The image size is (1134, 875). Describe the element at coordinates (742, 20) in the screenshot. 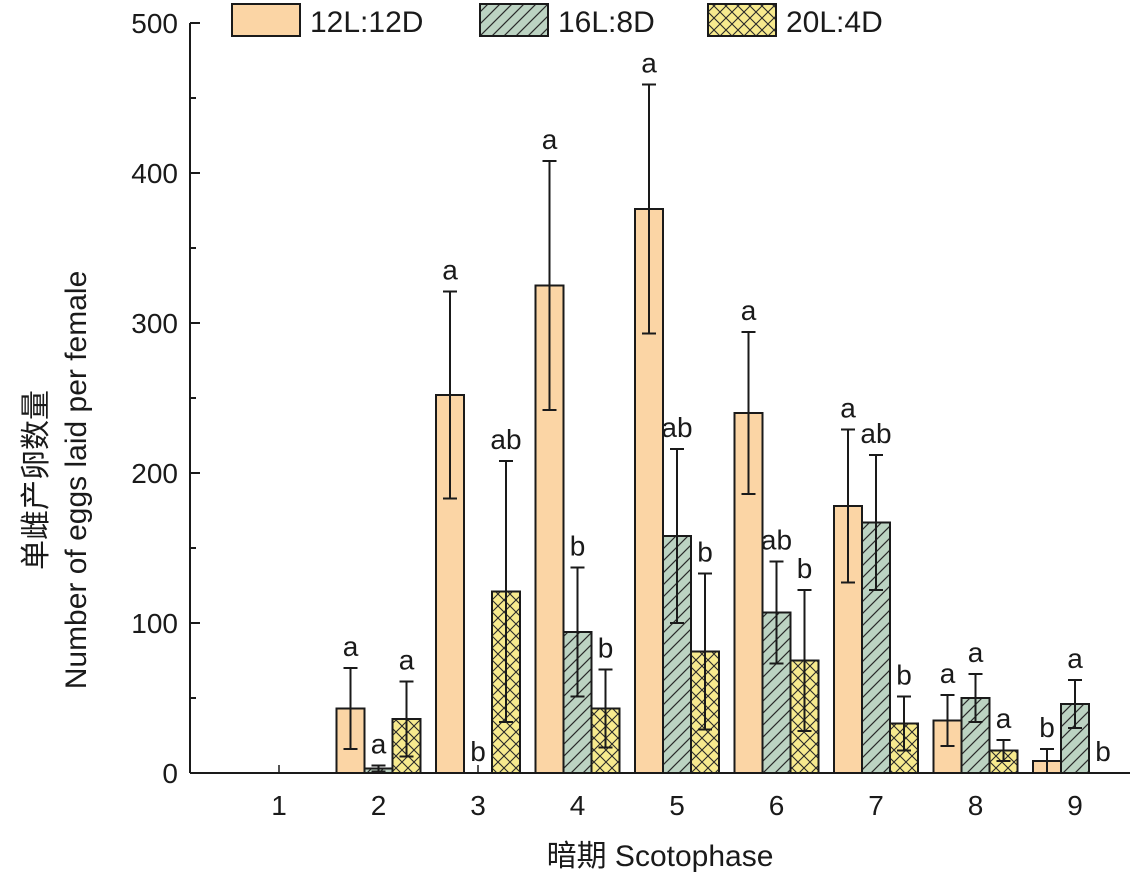

I see `legend-swatch-20l-4d` at that location.